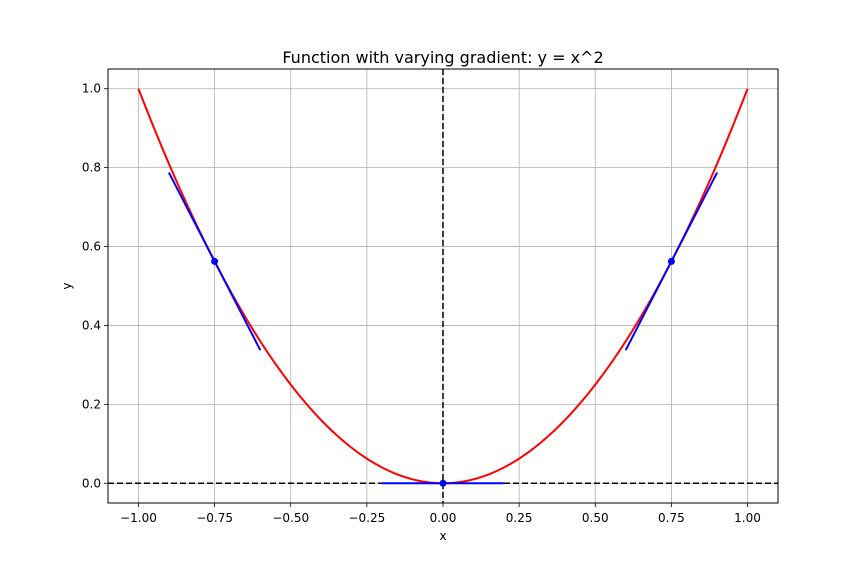  What do you see at coordinates (519, 518) in the screenshot?
I see `x-tick-label: 0.25` at bounding box center [519, 518].